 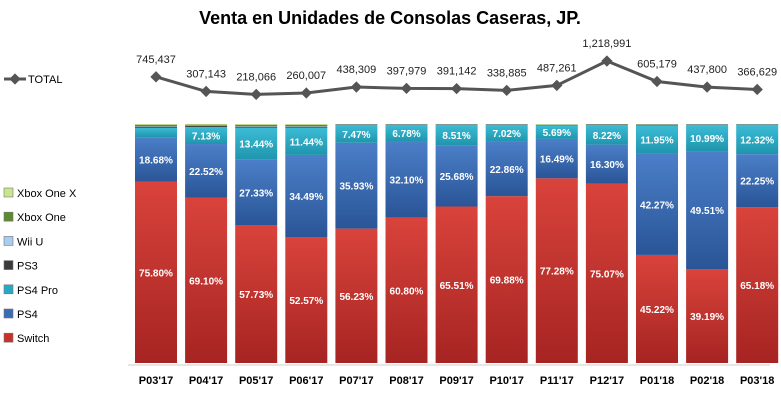 I want to click on data-label-ps4-p05-17: 27.33%, so click(x=256, y=193).